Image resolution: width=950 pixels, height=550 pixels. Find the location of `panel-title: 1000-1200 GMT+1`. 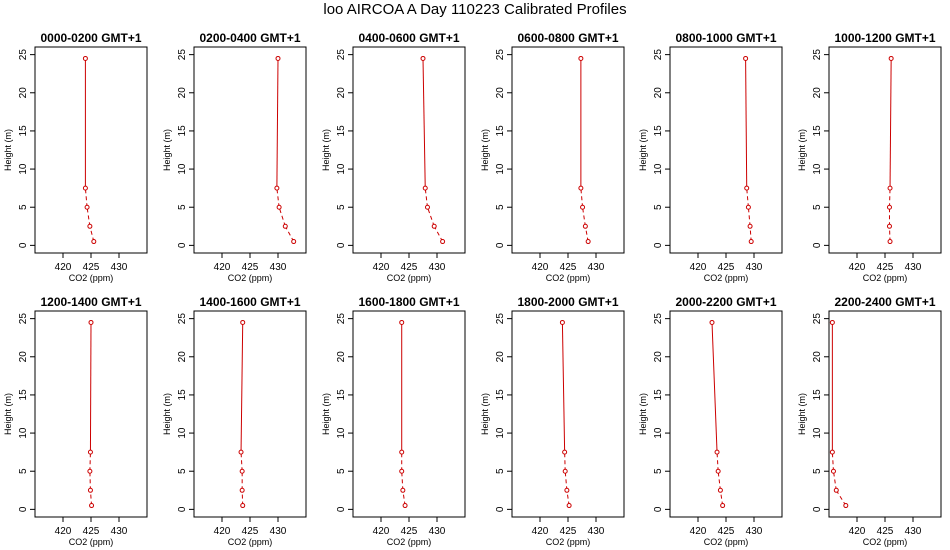

panel-title: 1000-1200 GMT+1 is located at coordinates (884, 38).